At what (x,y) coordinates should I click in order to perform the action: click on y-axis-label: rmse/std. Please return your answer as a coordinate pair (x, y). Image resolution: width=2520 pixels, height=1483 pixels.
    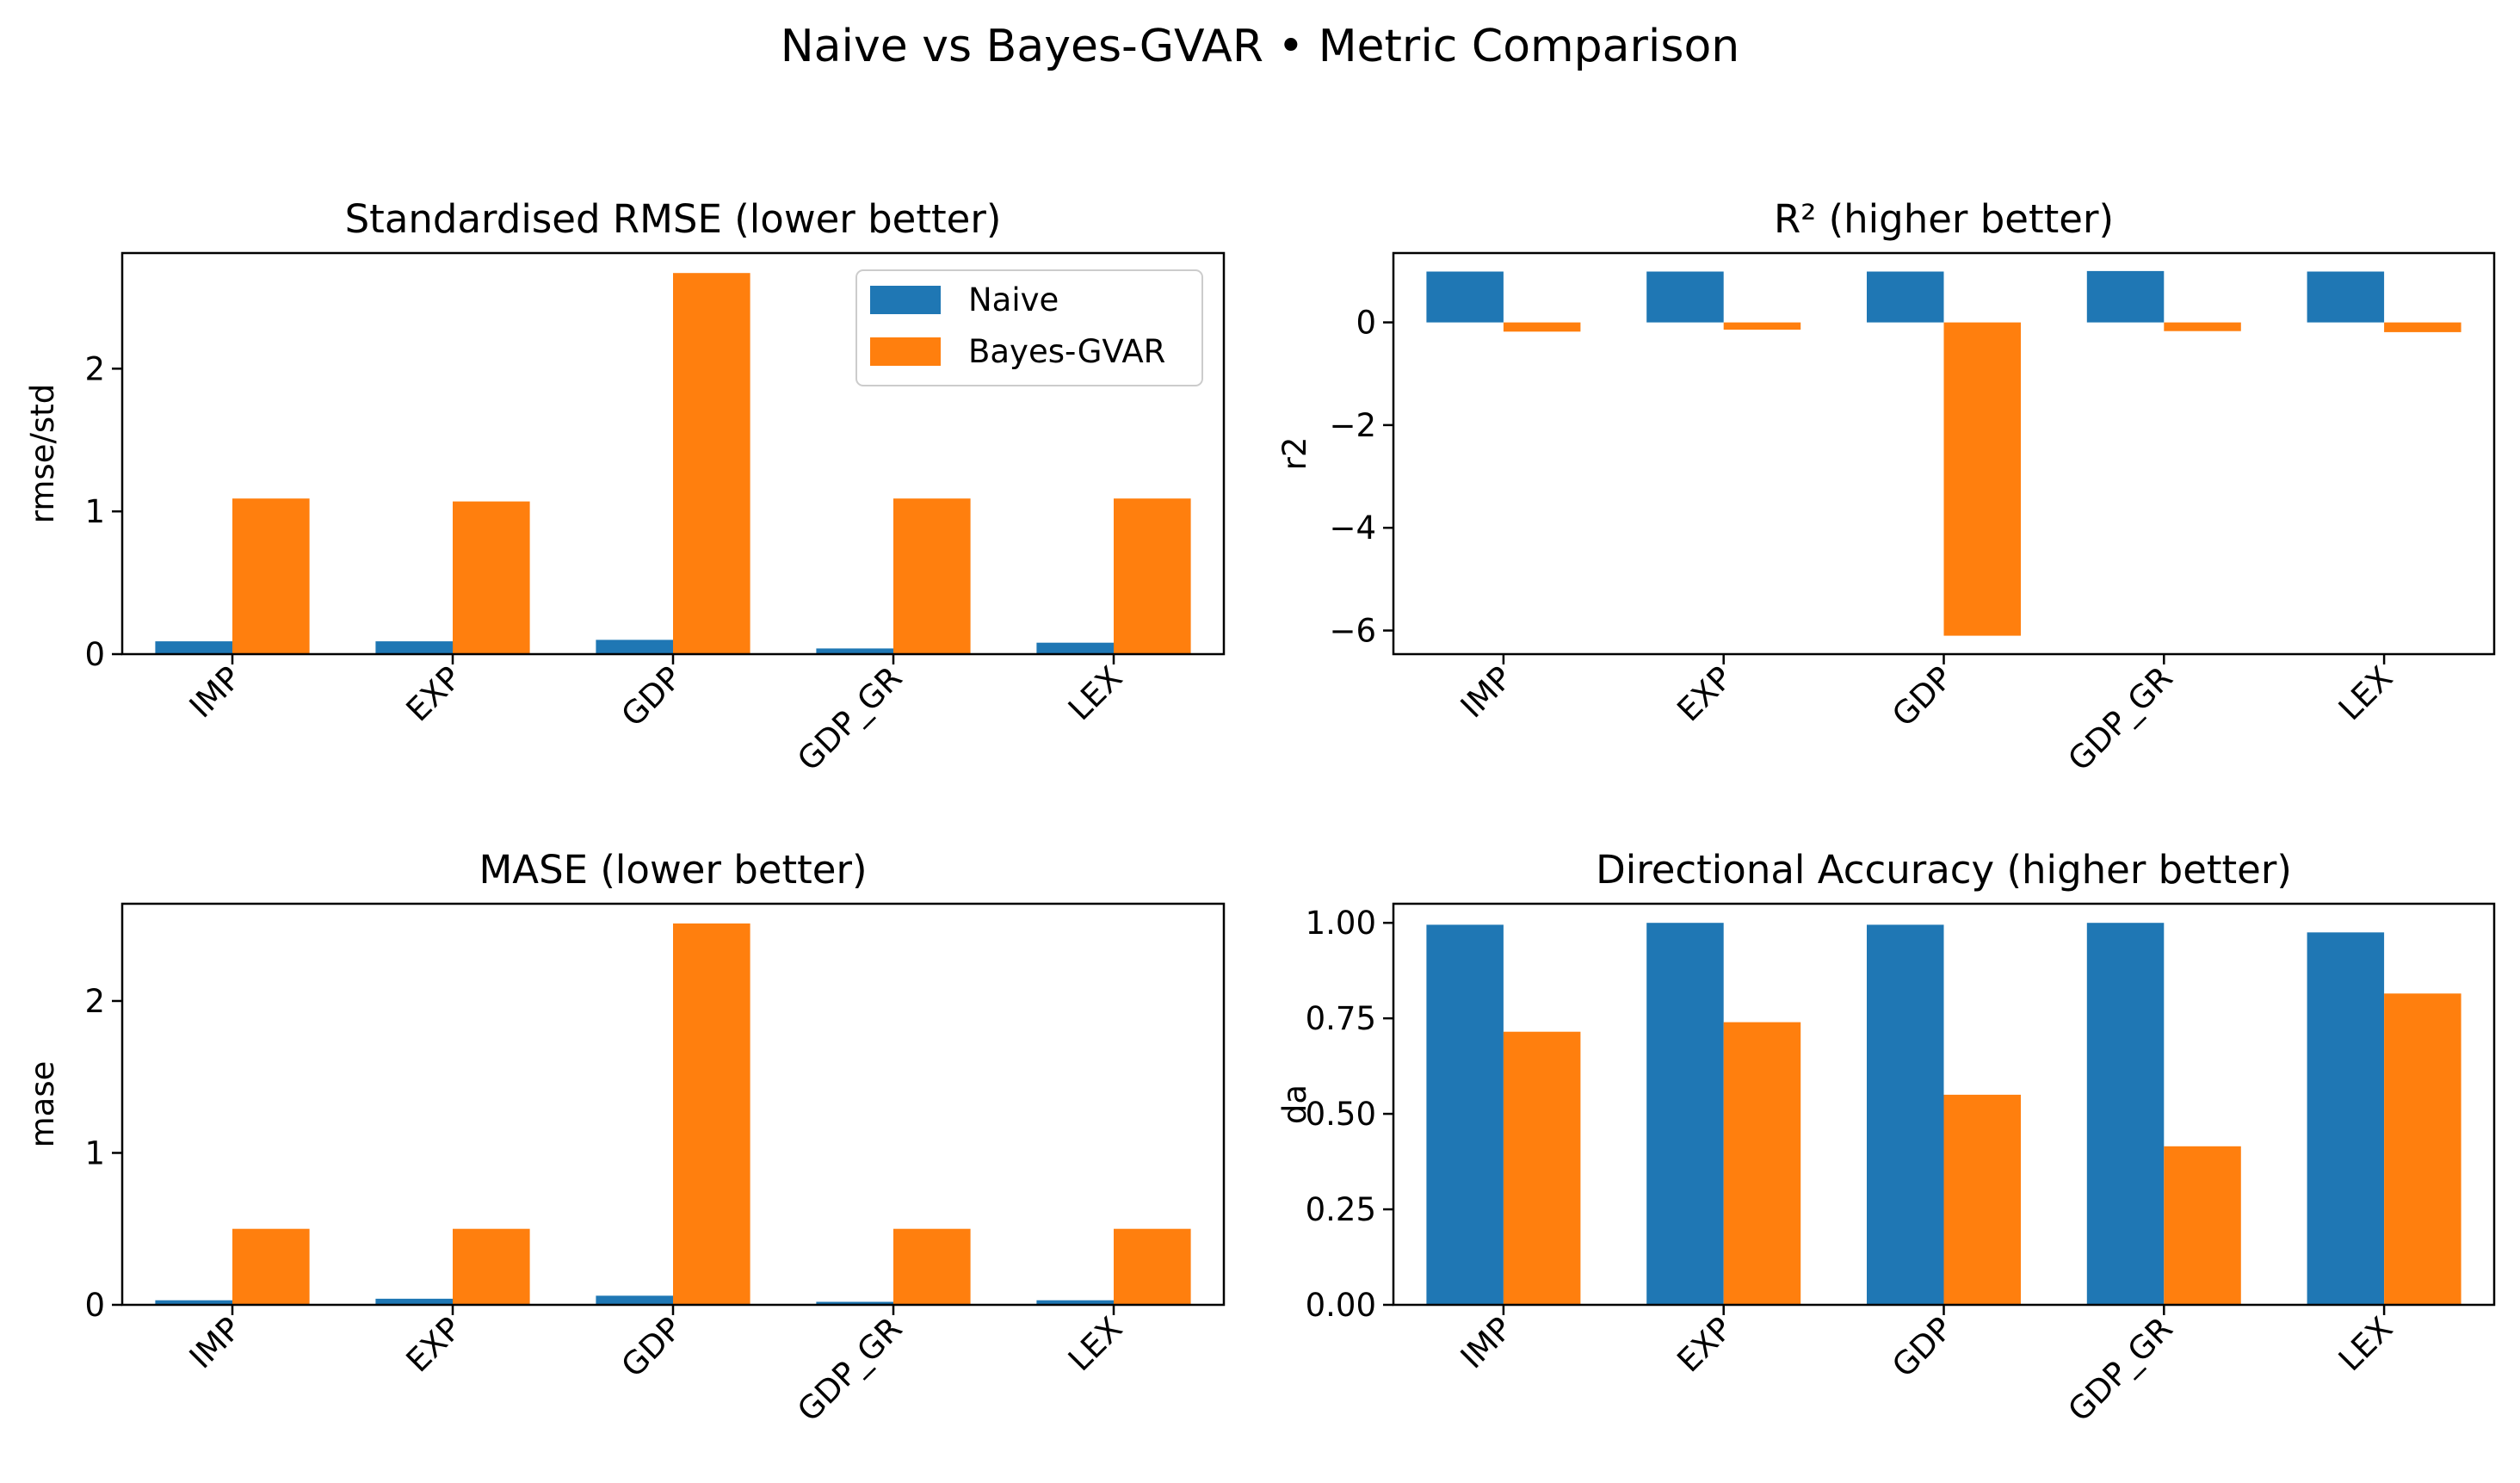
    Looking at the image, I should click on (42, 453).